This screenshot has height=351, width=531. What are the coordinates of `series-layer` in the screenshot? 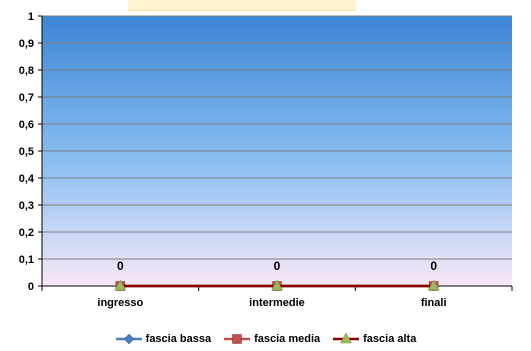 It's located at (277, 285).